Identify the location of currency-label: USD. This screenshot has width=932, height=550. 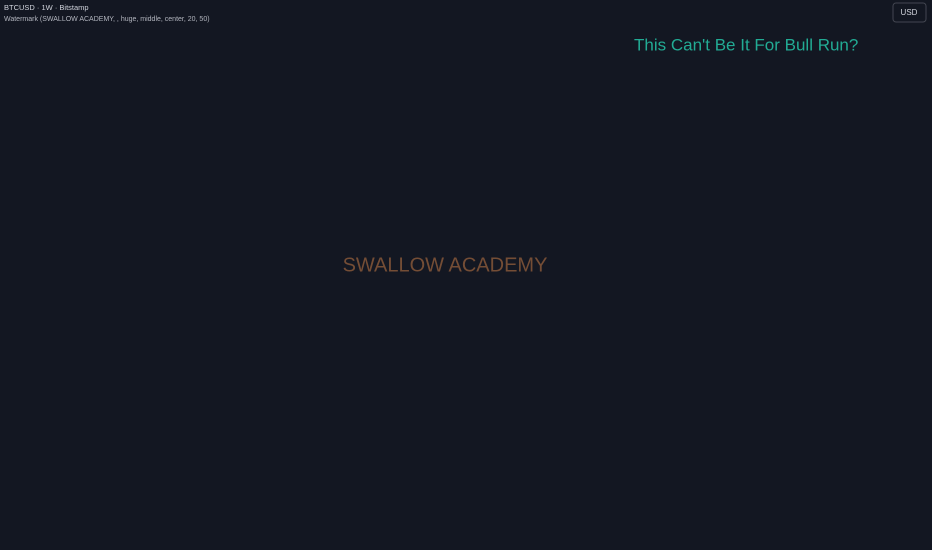
(909, 12).